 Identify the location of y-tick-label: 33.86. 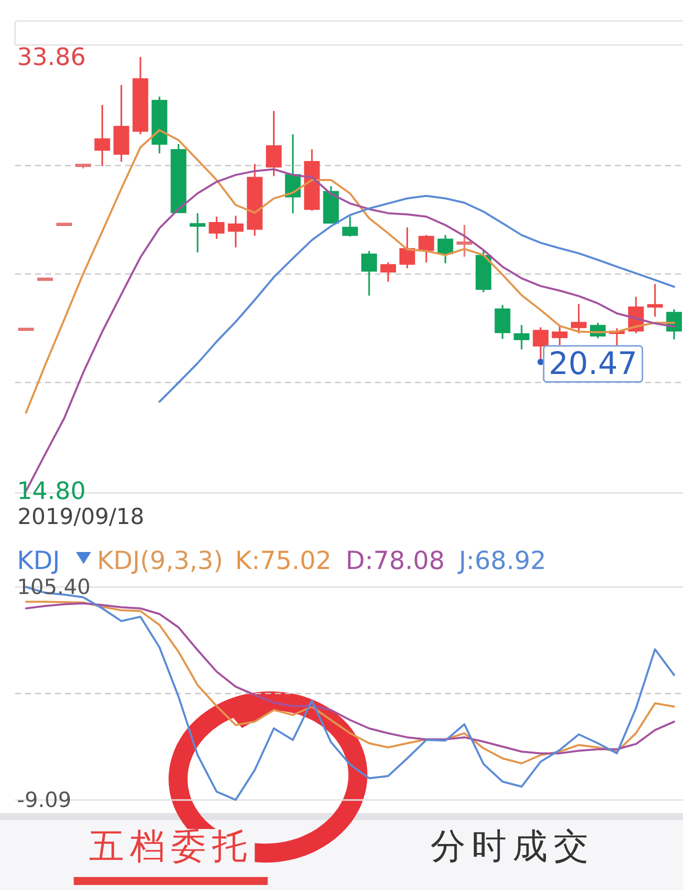
(51, 57).